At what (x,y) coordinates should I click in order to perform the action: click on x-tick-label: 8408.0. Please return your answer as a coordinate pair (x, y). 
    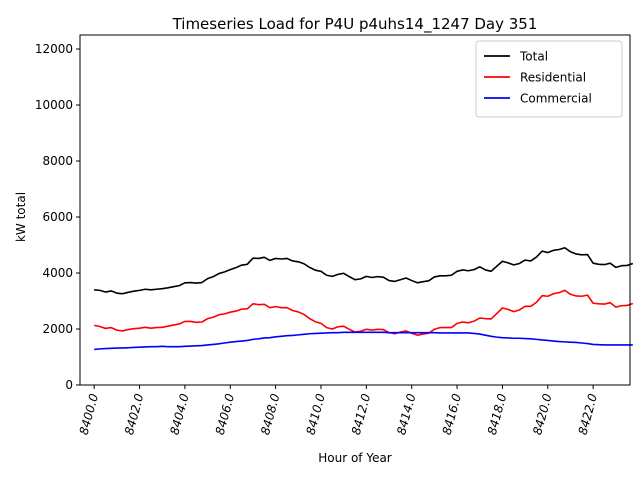
    Looking at the image, I should click on (270, 414).